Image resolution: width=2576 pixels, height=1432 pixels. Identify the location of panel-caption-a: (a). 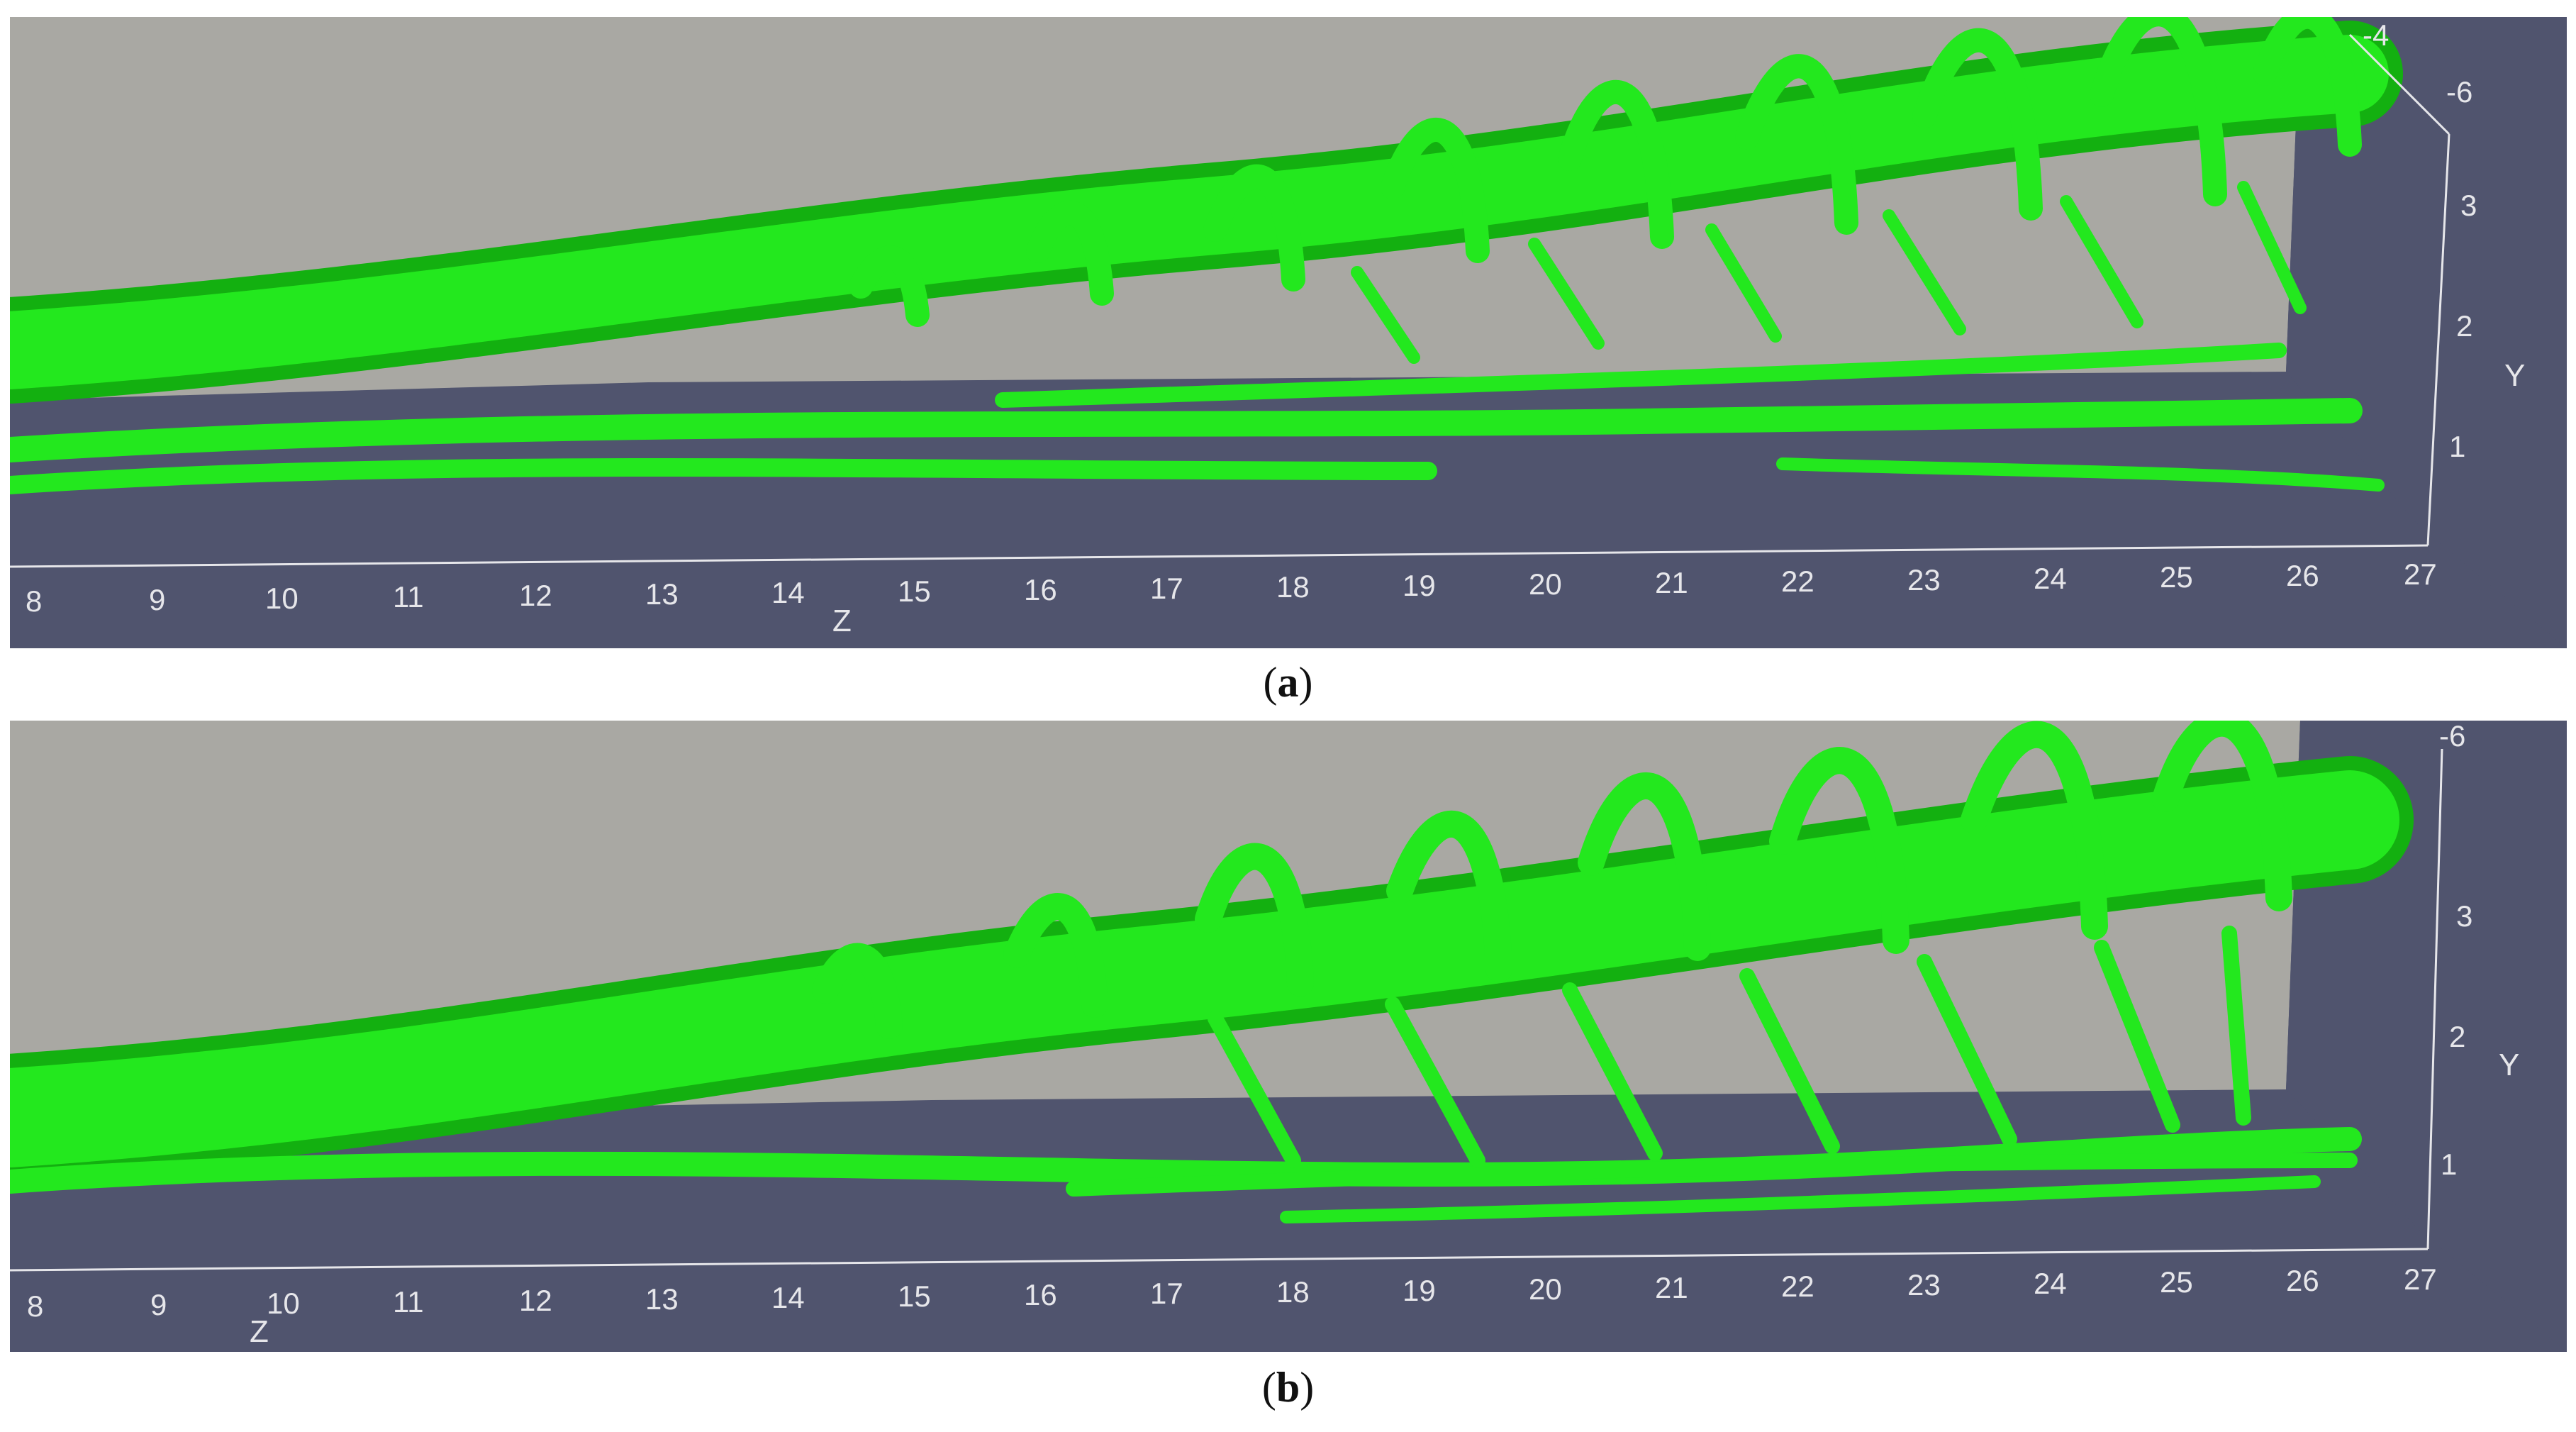
(1288, 683).